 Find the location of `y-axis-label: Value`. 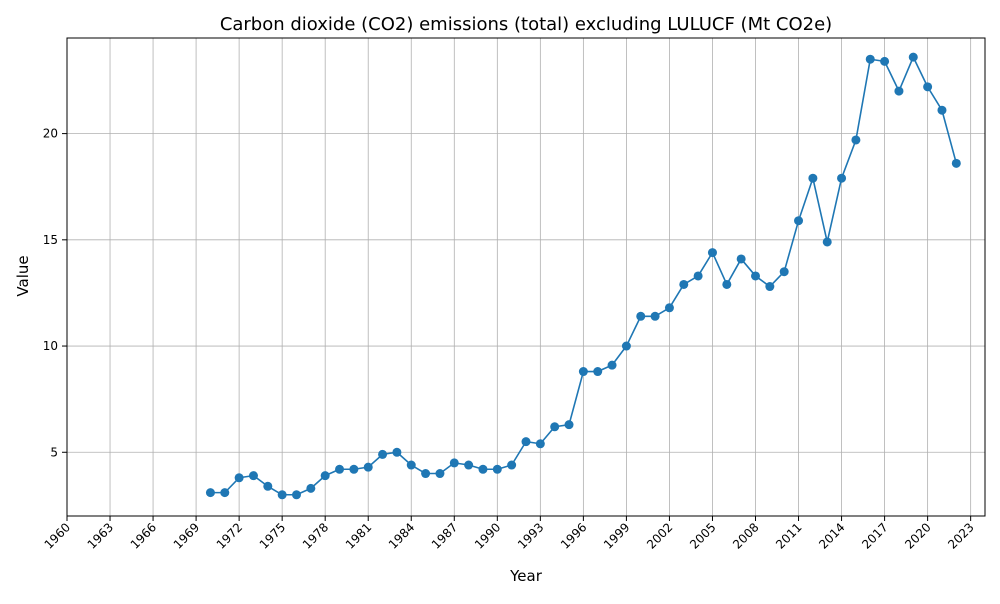

y-axis-label: Value is located at coordinates (23, 275).